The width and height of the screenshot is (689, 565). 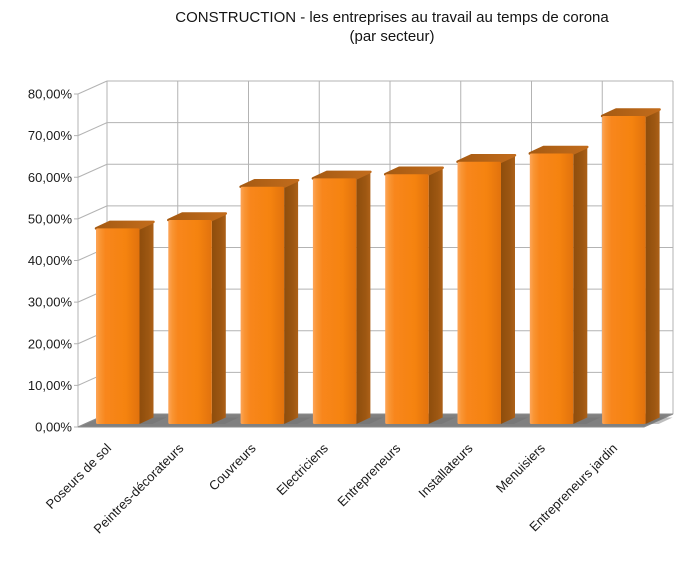 What do you see at coordinates (368, 474) in the screenshot?
I see `x-axis-category-label: Entrepreneurs` at bounding box center [368, 474].